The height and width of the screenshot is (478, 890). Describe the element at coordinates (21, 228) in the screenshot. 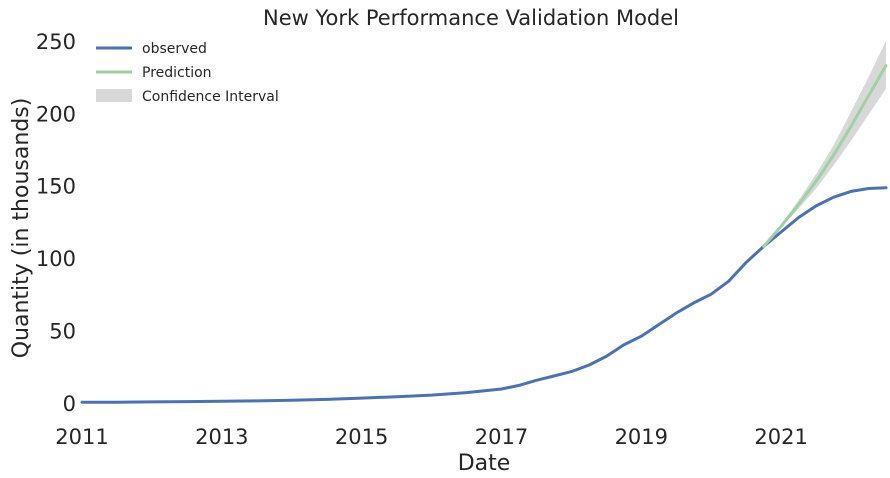

I see `y-axis-label: Quantity (in thousands)` at that location.